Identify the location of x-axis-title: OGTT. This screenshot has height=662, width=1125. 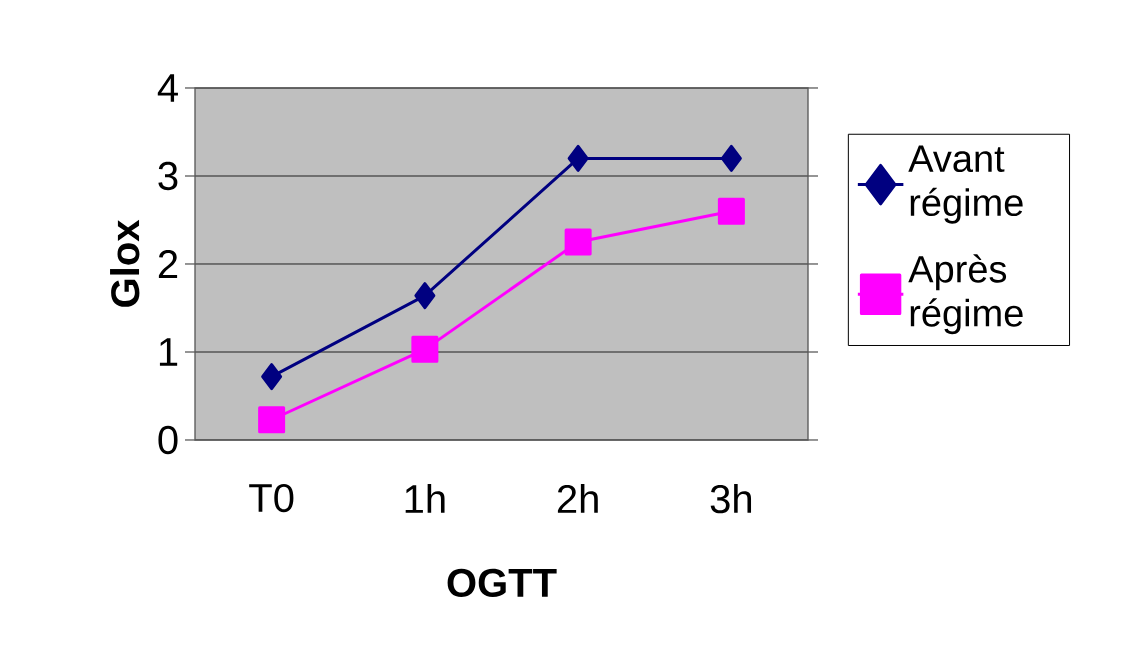
(502, 583).